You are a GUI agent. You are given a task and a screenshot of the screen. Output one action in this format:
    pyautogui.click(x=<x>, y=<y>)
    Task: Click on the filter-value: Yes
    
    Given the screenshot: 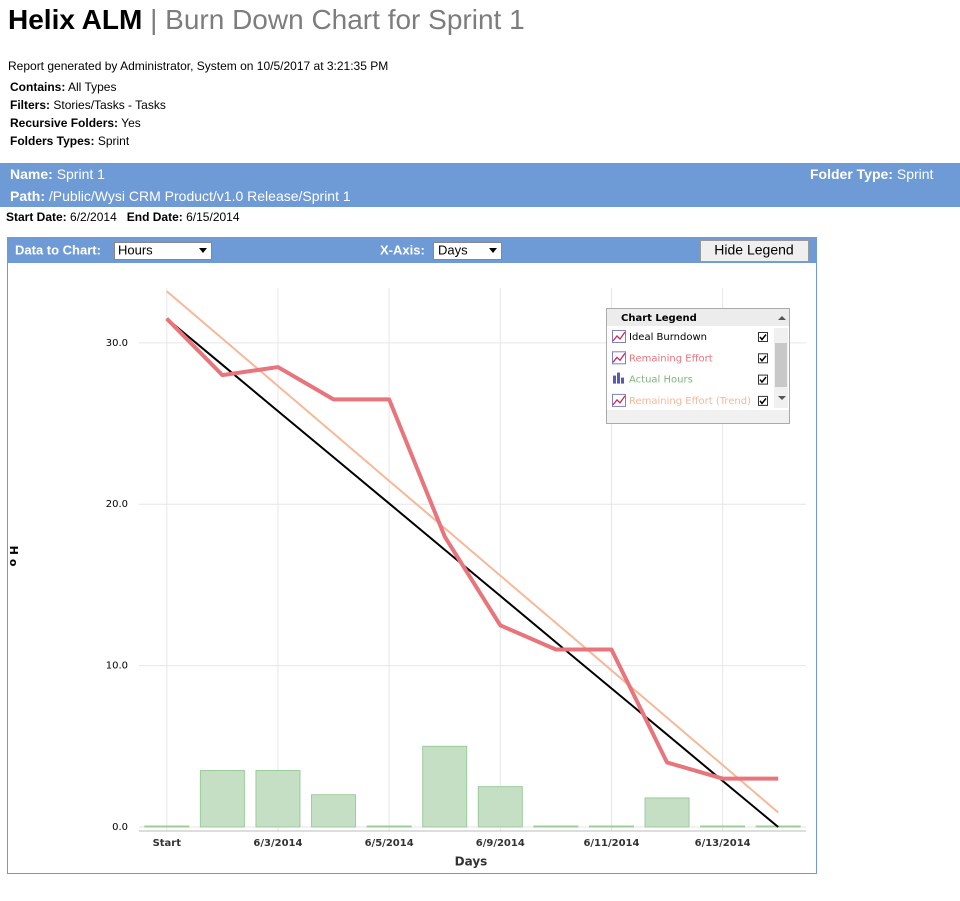 What is the action you would take?
    pyautogui.click(x=131, y=123)
    